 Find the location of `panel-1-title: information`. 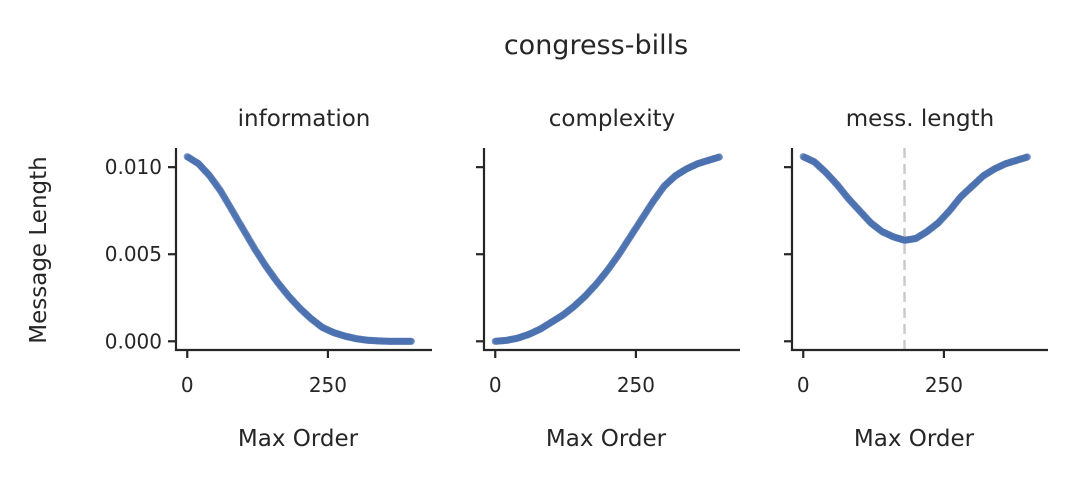

panel-1-title: information is located at coordinates (304, 119).